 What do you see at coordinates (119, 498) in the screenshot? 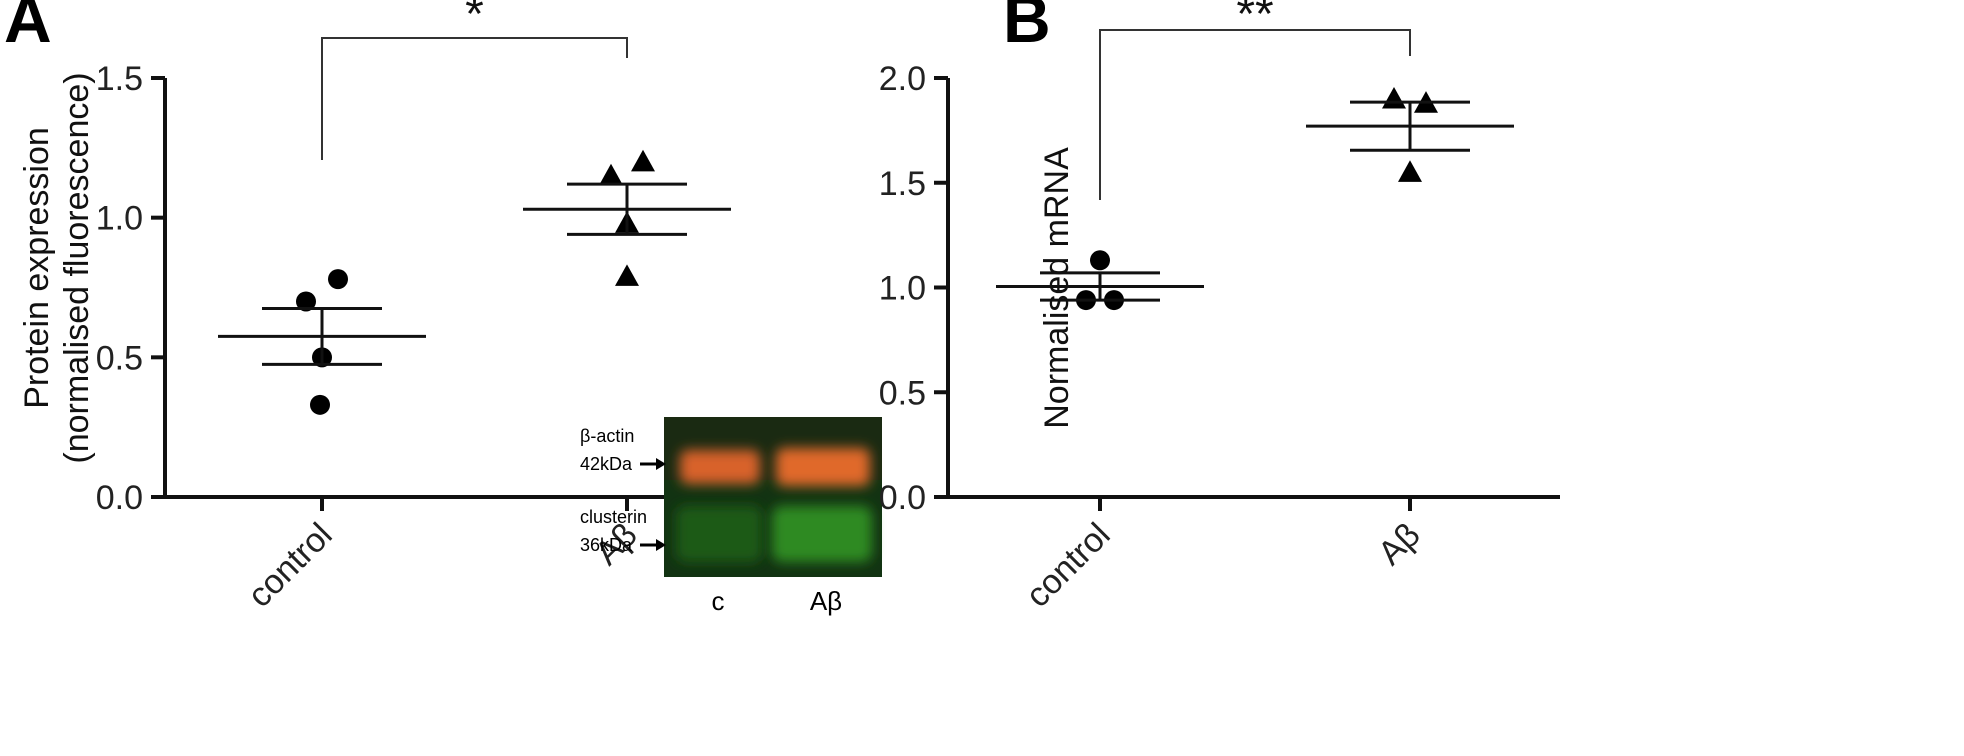
I see `panel-a-y-tick-label: 0.0` at bounding box center [119, 498].